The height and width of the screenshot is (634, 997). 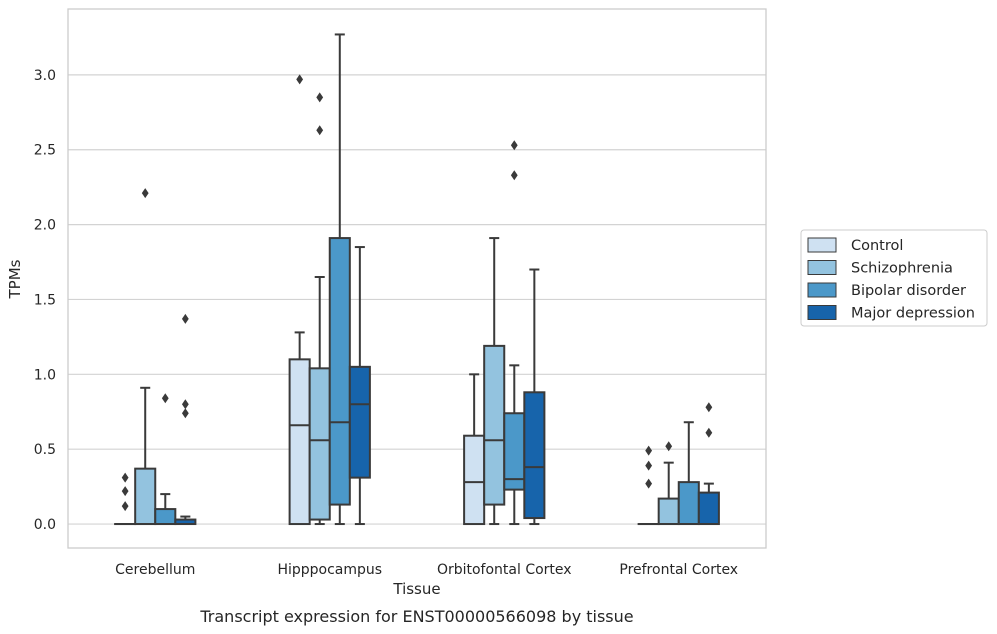 What do you see at coordinates (45, 226) in the screenshot?
I see `y-tick-label: 2.0` at bounding box center [45, 226].